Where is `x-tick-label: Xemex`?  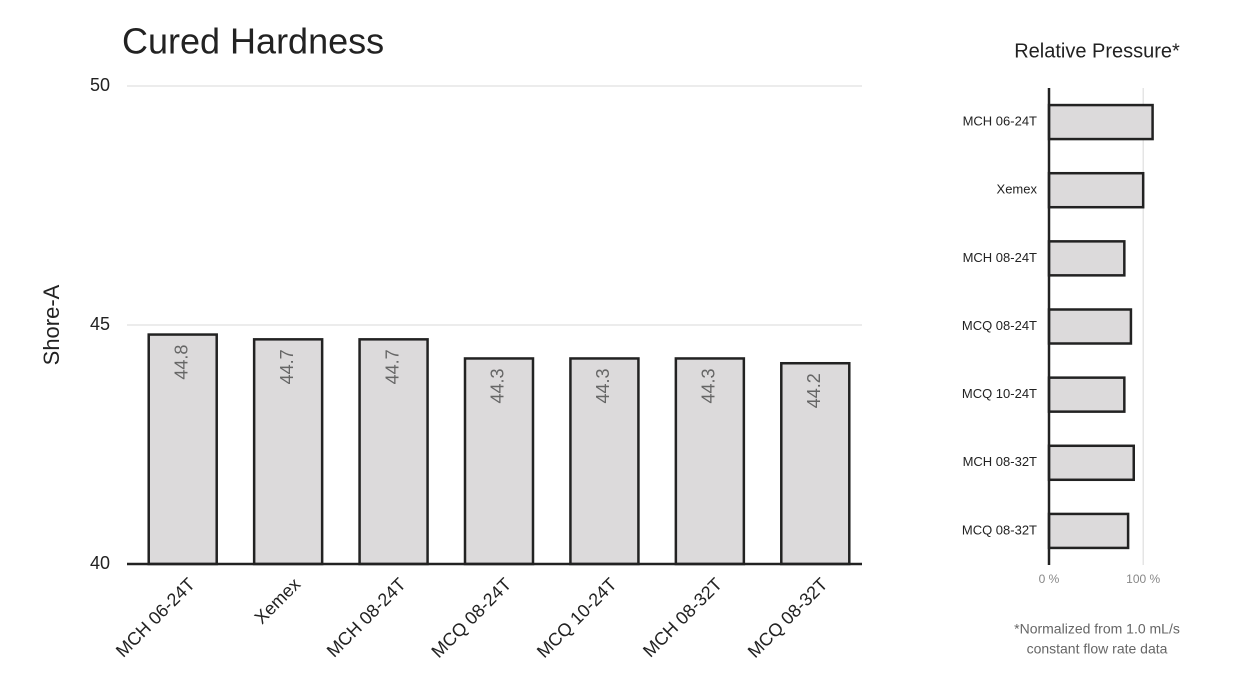
x-tick-label: Xemex is located at coordinates (278, 601).